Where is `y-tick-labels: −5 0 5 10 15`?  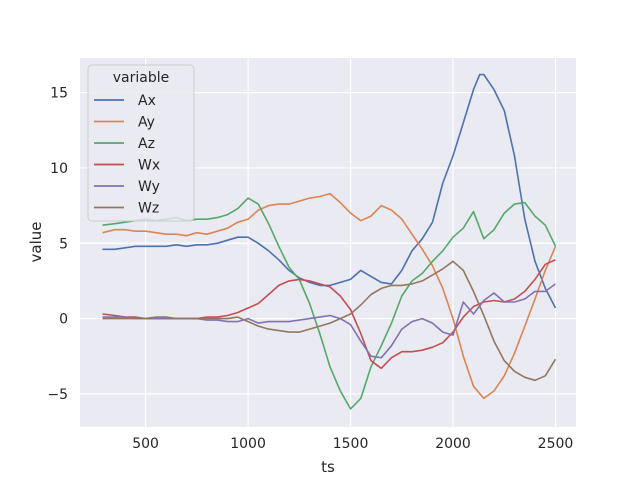 y-tick-labels: −5 0 5 10 15 is located at coordinates (57, 244).